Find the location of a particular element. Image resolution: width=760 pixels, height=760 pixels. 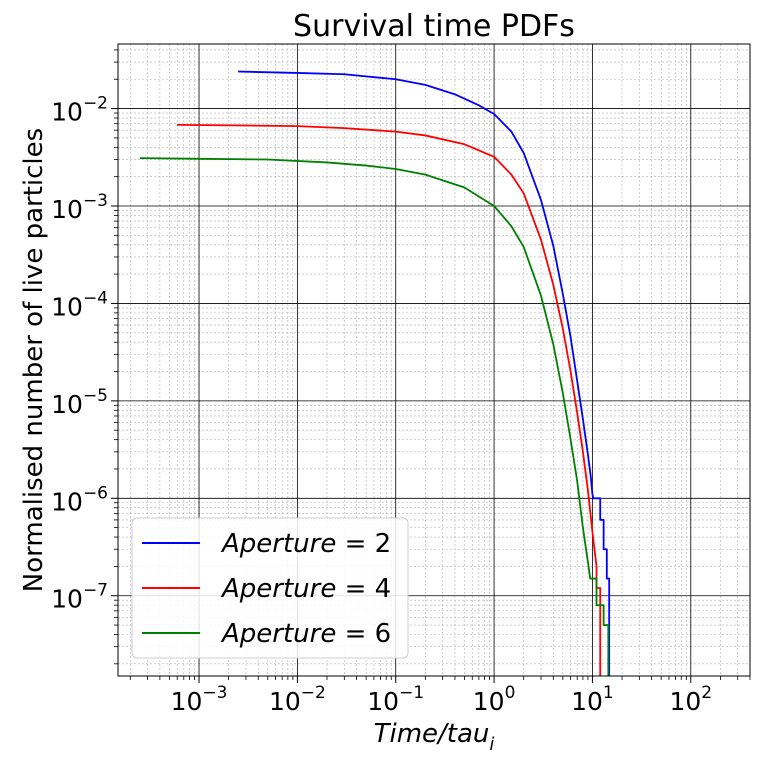

y-tick-label: 10⁻² is located at coordinates (79, 110).